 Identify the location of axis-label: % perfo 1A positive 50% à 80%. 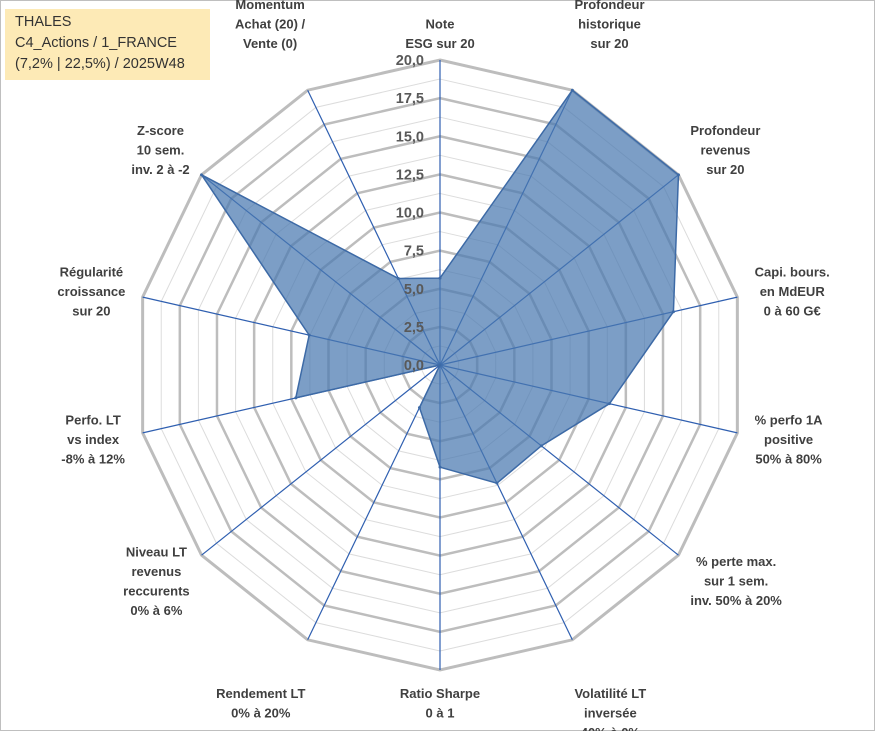
(789, 440).